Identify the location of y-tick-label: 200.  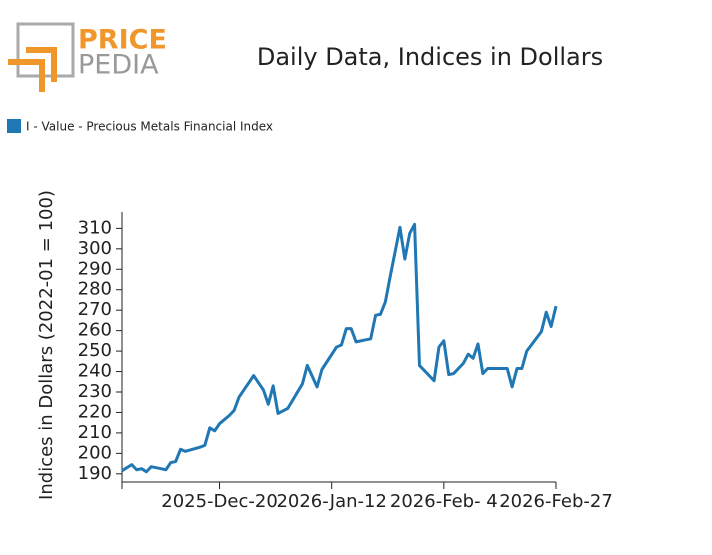
(95, 452).